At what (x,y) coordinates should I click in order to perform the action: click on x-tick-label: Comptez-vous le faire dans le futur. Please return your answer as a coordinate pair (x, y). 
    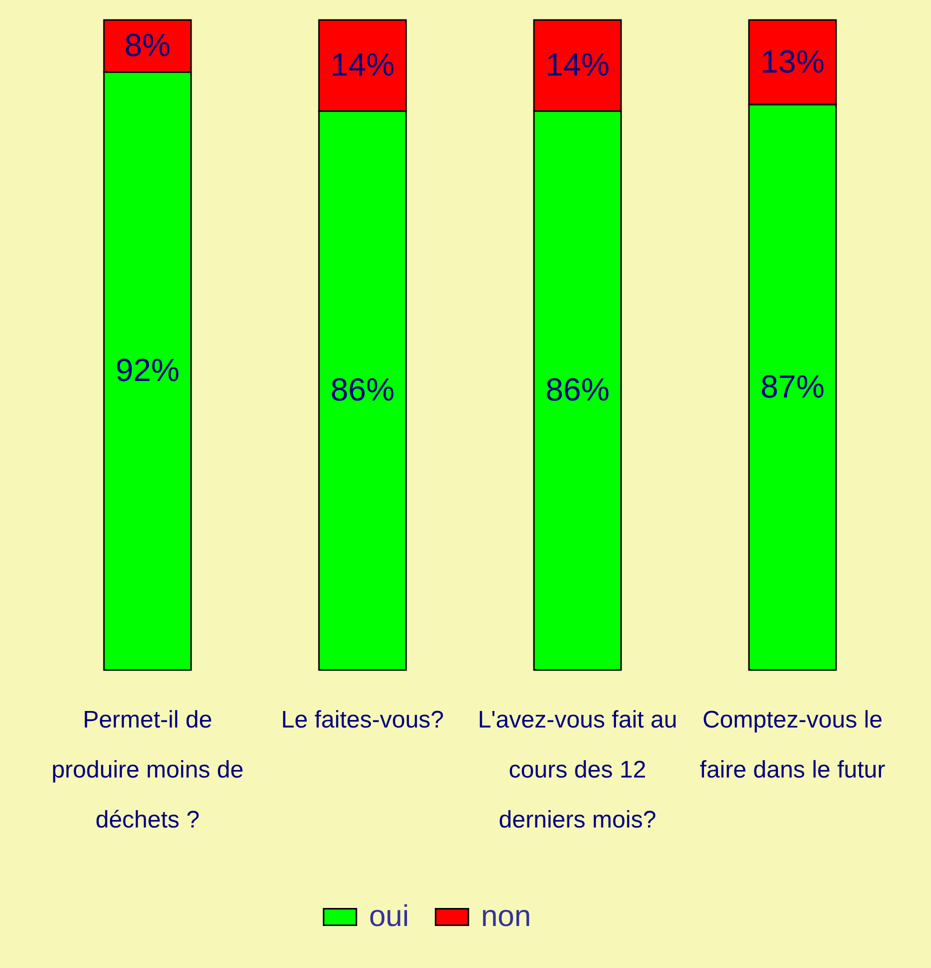
    Looking at the image, I should click on (793, 745).